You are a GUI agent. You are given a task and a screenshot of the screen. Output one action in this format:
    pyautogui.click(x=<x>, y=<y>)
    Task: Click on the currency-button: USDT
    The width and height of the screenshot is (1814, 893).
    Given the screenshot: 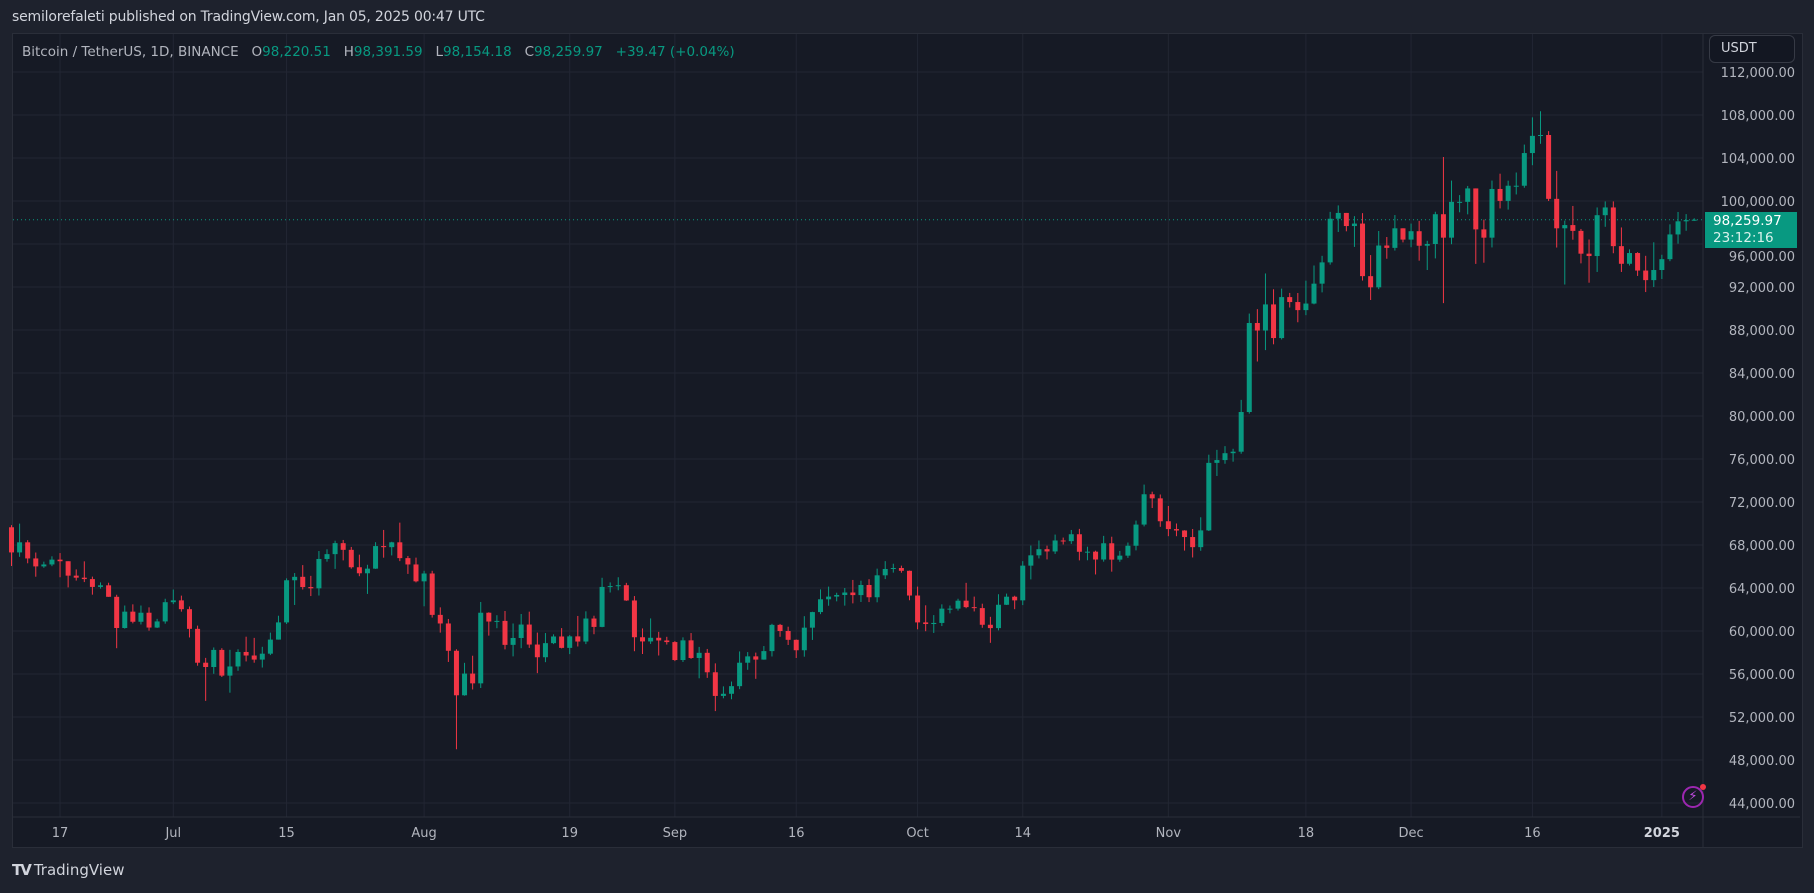 What is the action you would take?
    pyautogui.click(x=1752, y=49)
    